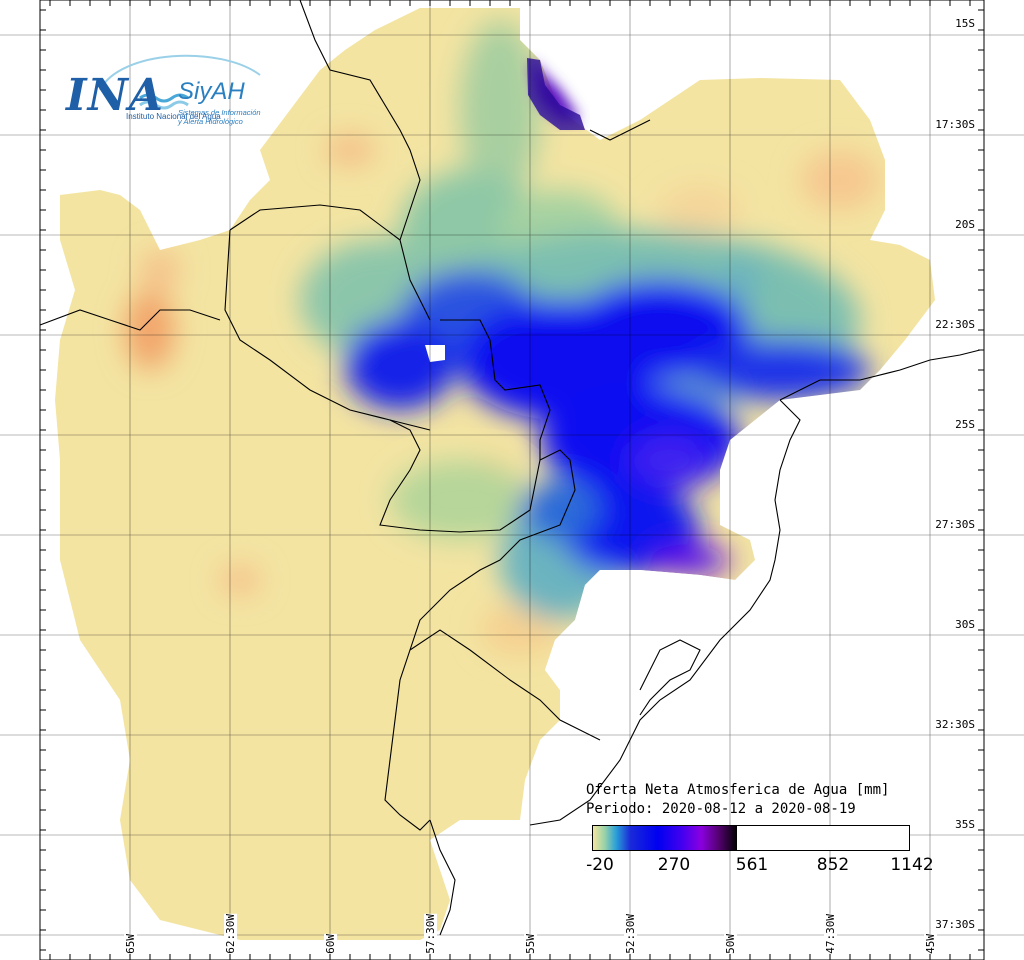 This screenshot has width=1024, height=960. Describe the element at coordinates (965, 23) in the screenshot. I see `lat-label: 15S` at that location.